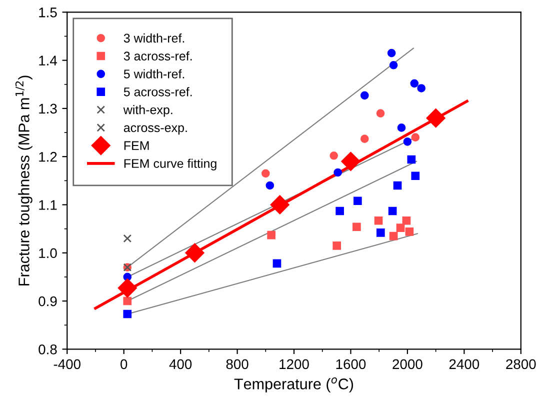 This screenshot has height=406, width=537. Describe the element at coordinates (47, 349) in the screenshot. I see `y-tick-label: 0.8` at that location.